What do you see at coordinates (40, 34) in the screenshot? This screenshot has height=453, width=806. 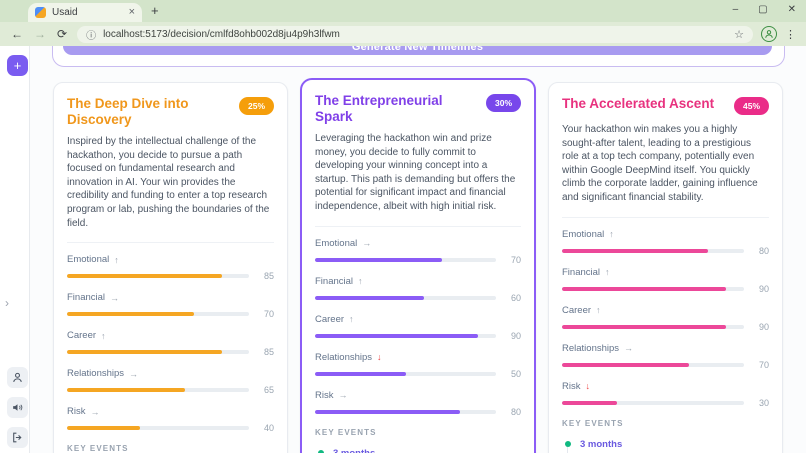 I see `forward-button: →` at bounding box center [40, 34].